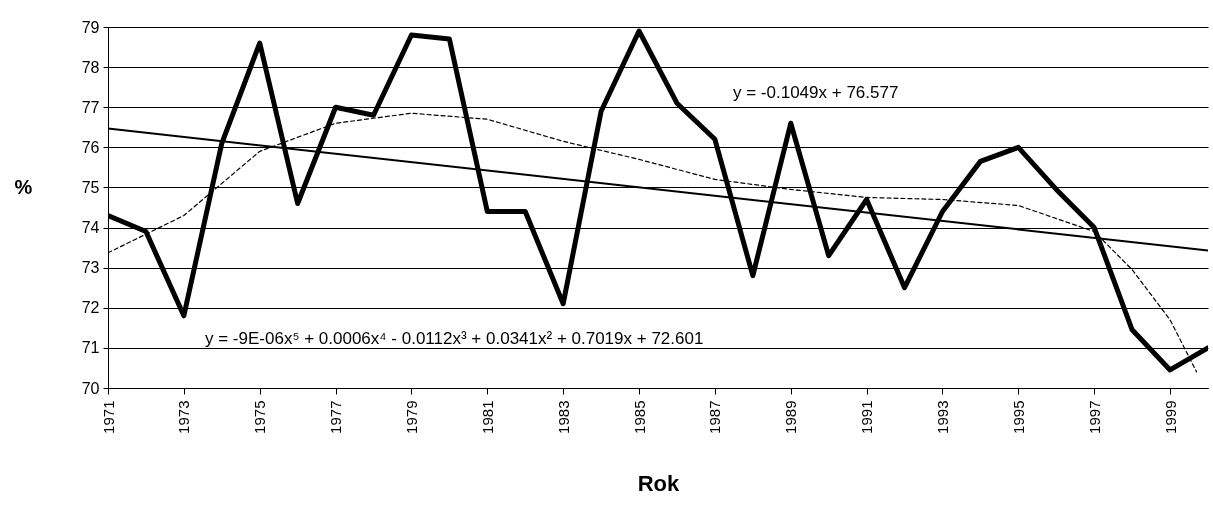  I want to click on y-tick-label: 73, so click(90, 268).